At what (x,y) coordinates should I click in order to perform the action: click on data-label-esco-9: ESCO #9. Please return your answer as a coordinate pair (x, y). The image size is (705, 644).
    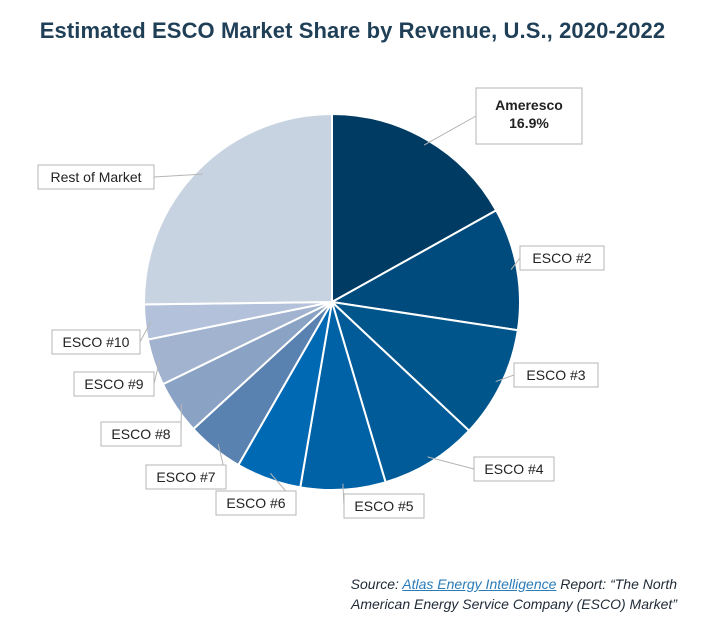
    Looking at the image, I should click on (113, 384).